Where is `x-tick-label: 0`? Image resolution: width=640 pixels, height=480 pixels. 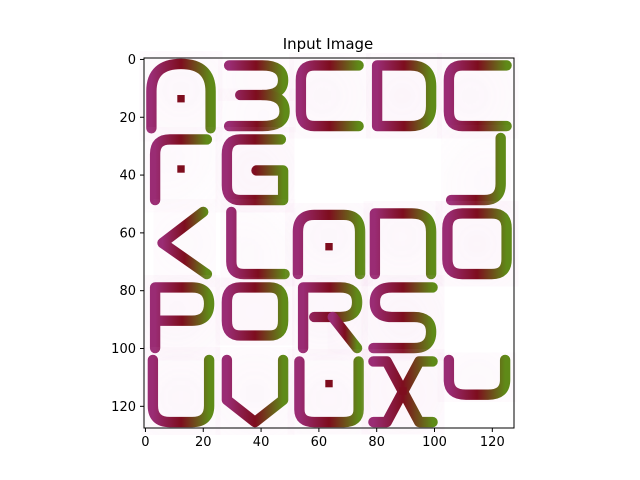 x-tick-label: 0 is located at coordinates (145, 442).